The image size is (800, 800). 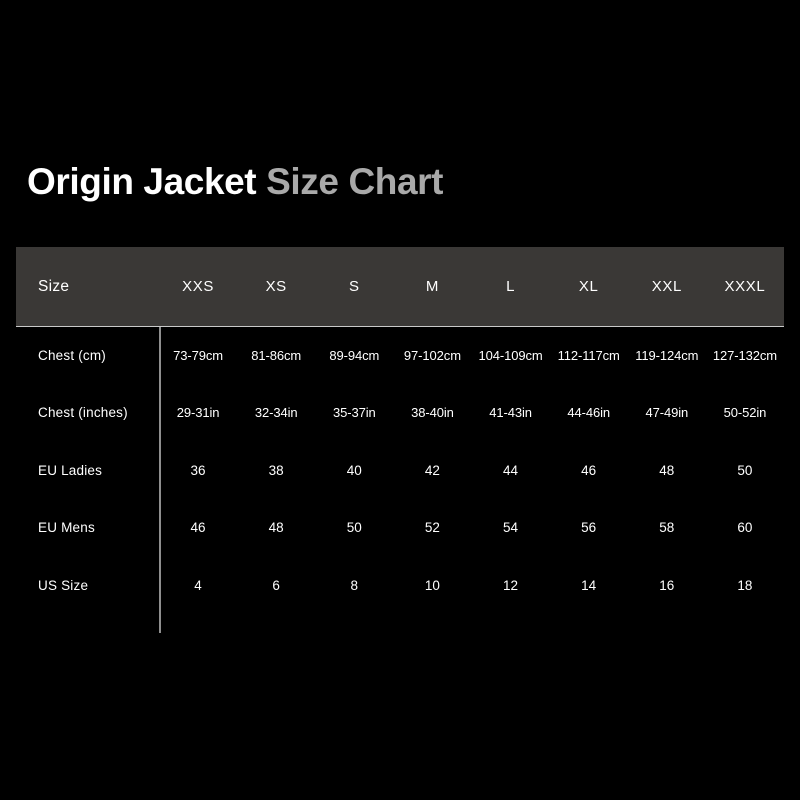 What do you see at coordinates (589, 413) in the screenshot?
I see `cell-chest-in-xl: 44-46in` at bounding box center [589, 413].